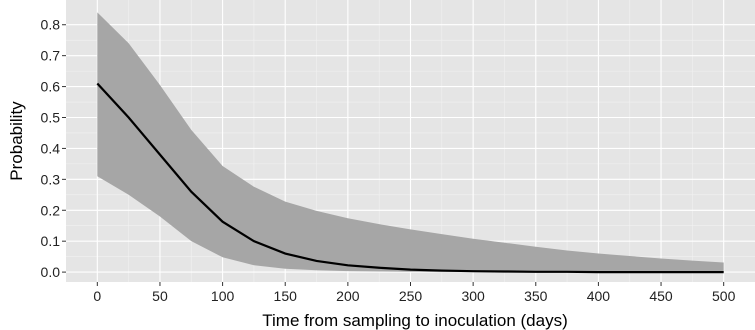  What do you see at coordinates (599, 296) in the screenshot?
I see `x-tick-label: 400` at bounding box center [599, 296].